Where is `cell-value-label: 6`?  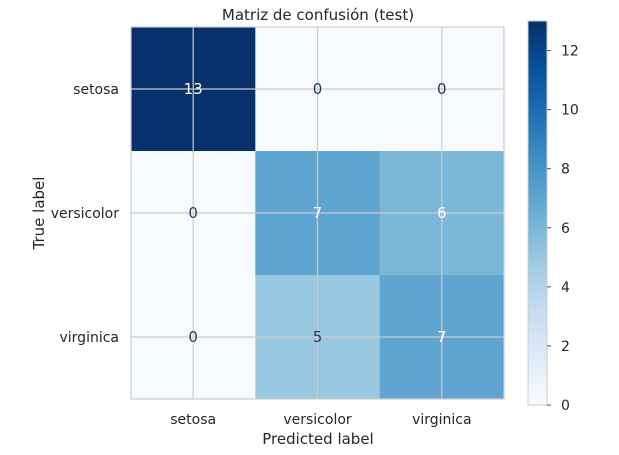
cell-value-label: 6 is located at coordinates (442, 213).